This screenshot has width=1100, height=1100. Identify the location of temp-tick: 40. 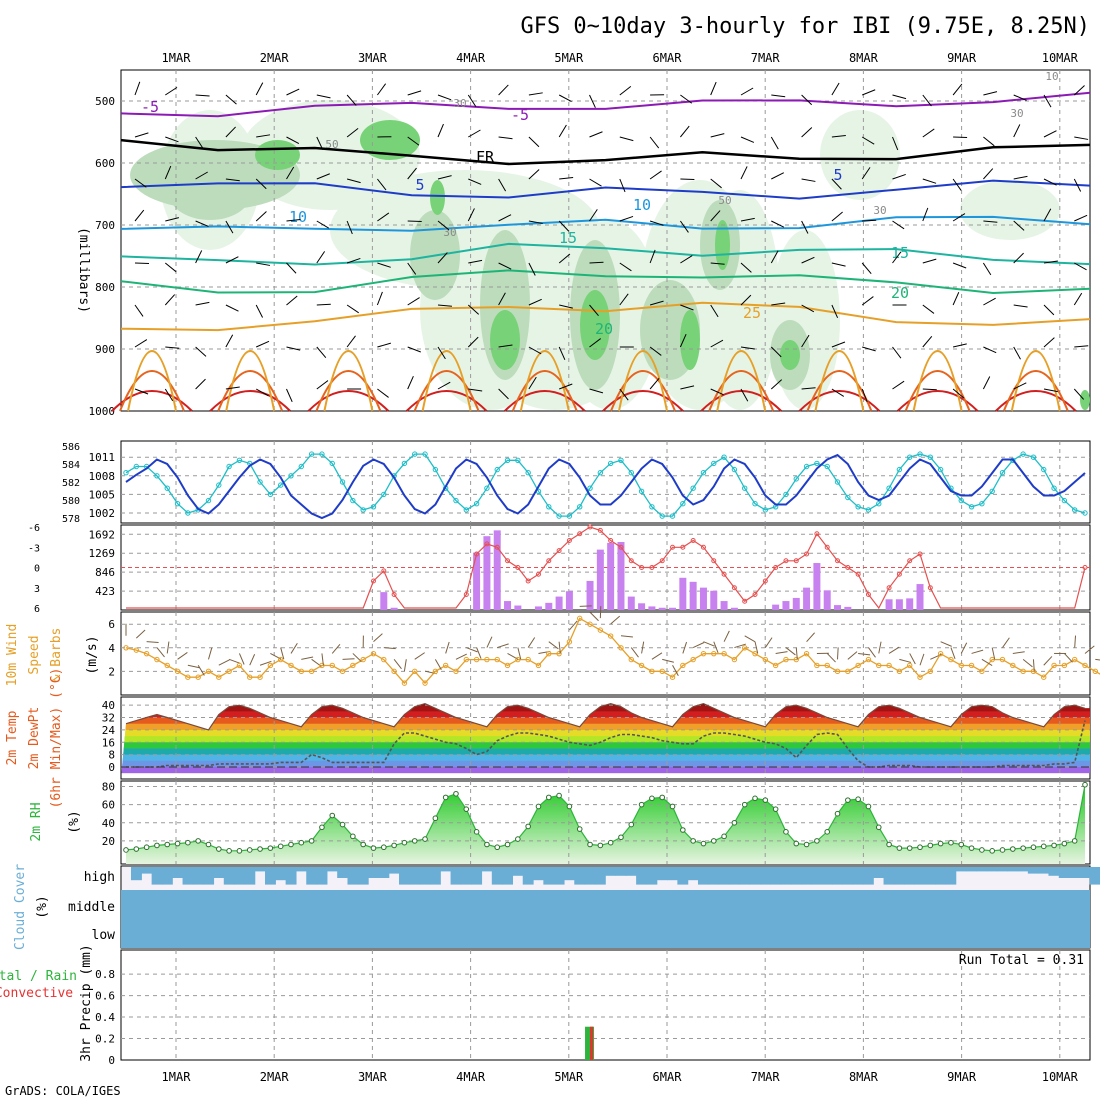
(108, 705).